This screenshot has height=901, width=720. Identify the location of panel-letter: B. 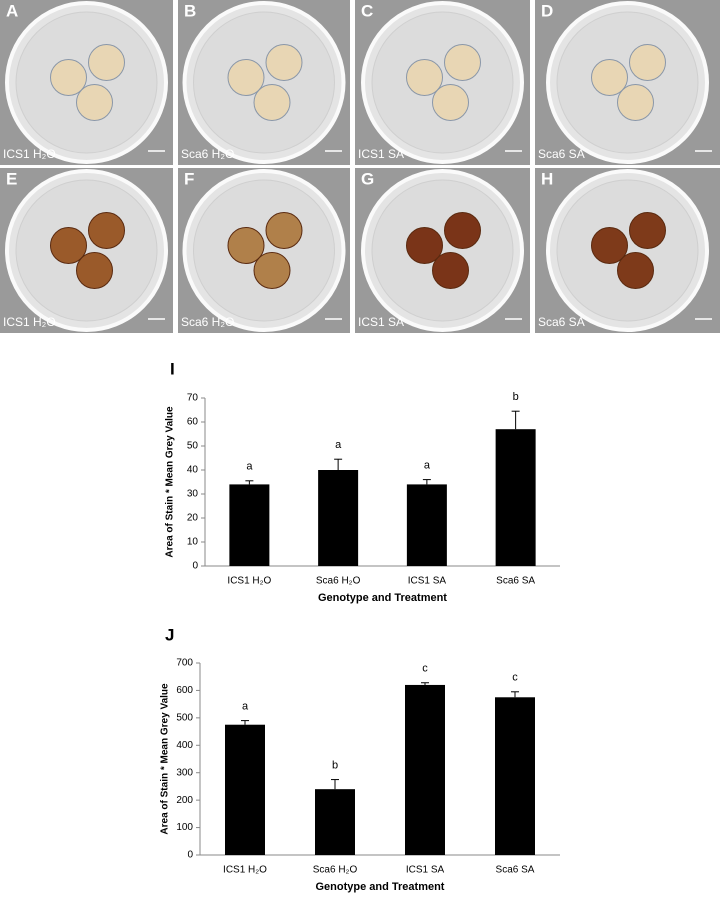
(190, 10).